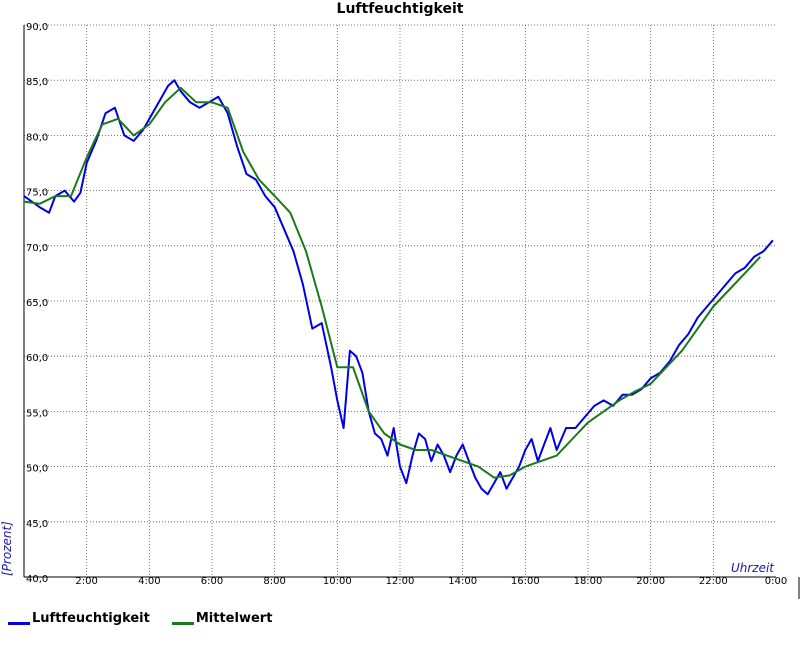 The height and width of the screenshot is (650, 800). Describe the element at coordinates (37, 82) in the screenshot. I see `y-tick-label: 85,0` at that location.